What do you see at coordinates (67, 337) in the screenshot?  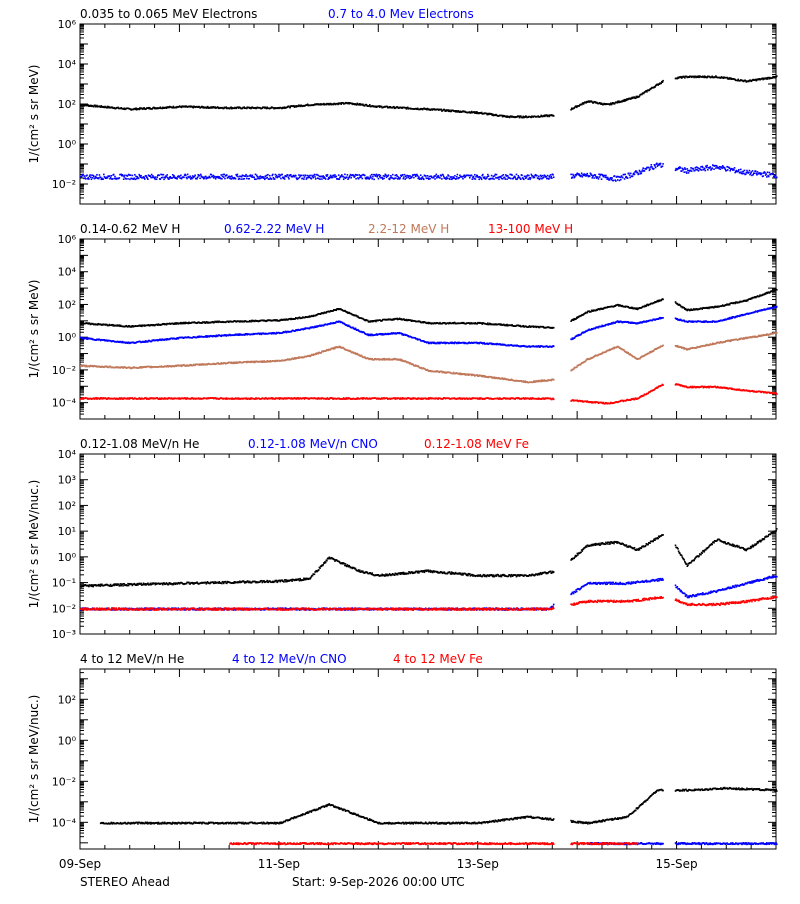 I see `y-tick-label: 10⁰` at bounding box center [67, 337].